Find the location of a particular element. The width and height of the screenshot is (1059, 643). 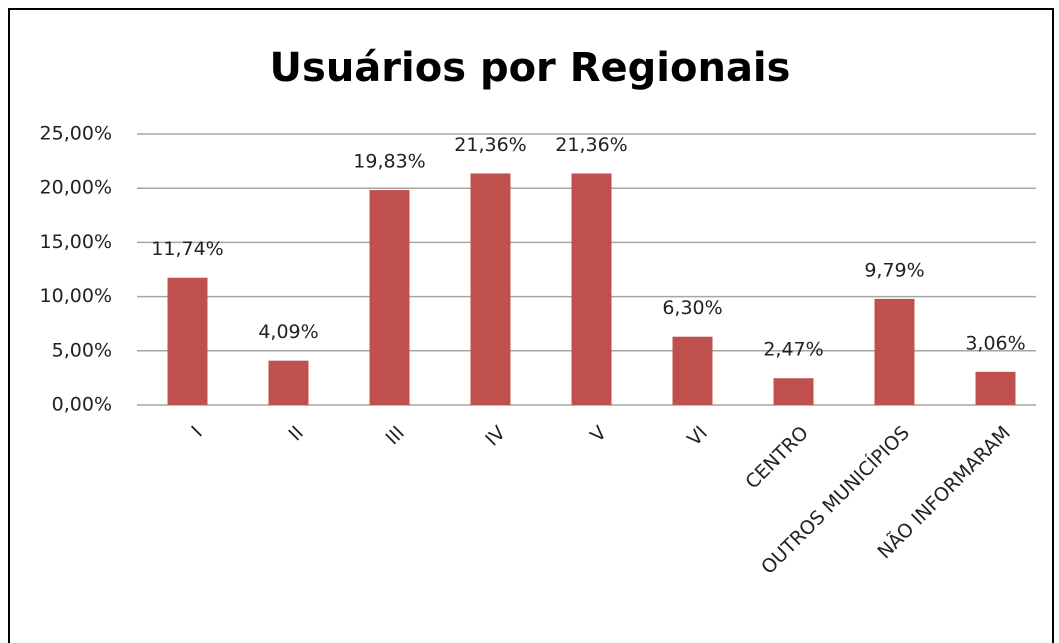

value-label: 19,83% is located at coordinates (389, 162).